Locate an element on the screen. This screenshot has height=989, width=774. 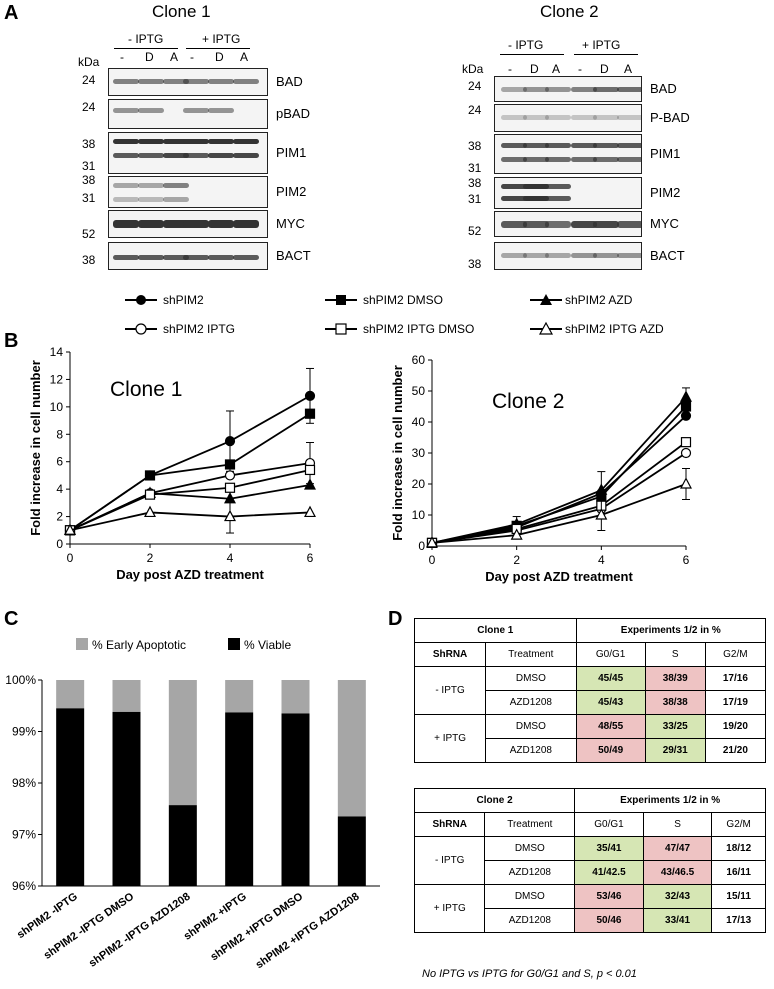
legend-item-shpim2: shPIM2 is located at coordinates (164, 300).